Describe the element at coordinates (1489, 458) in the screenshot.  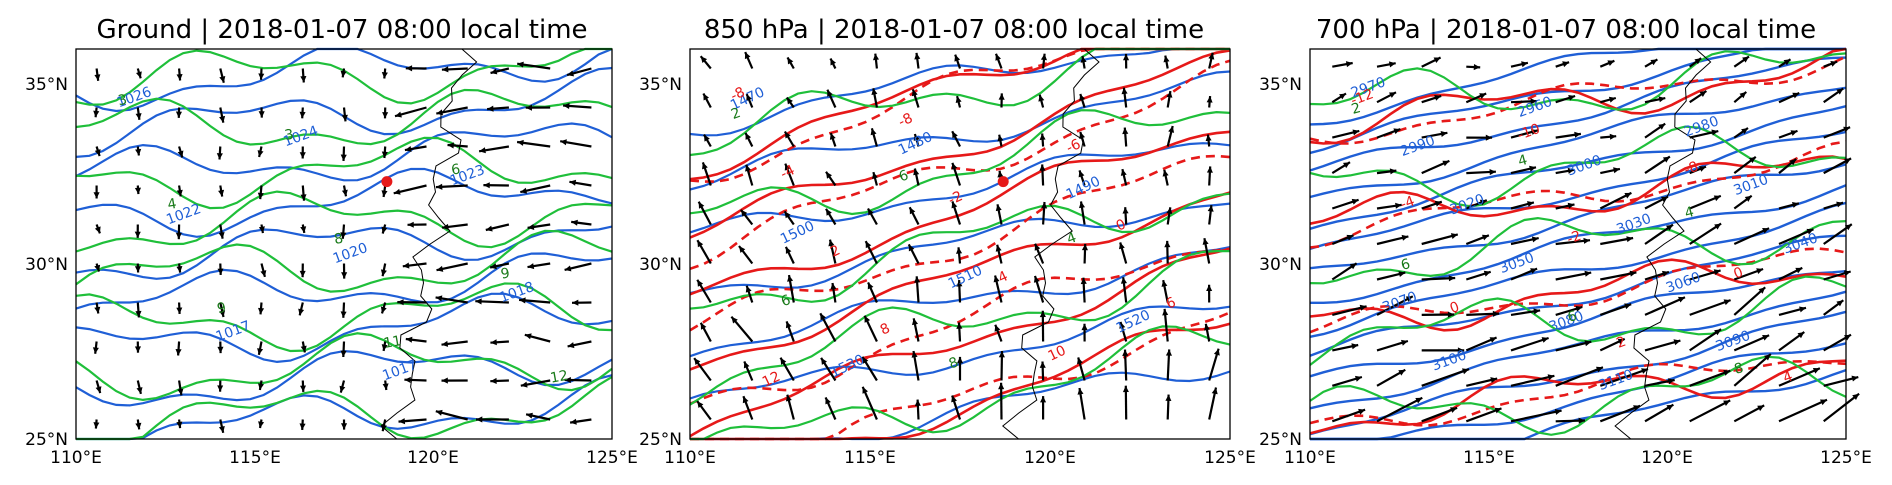
I see `x-tick-label: 115°E` at that location.